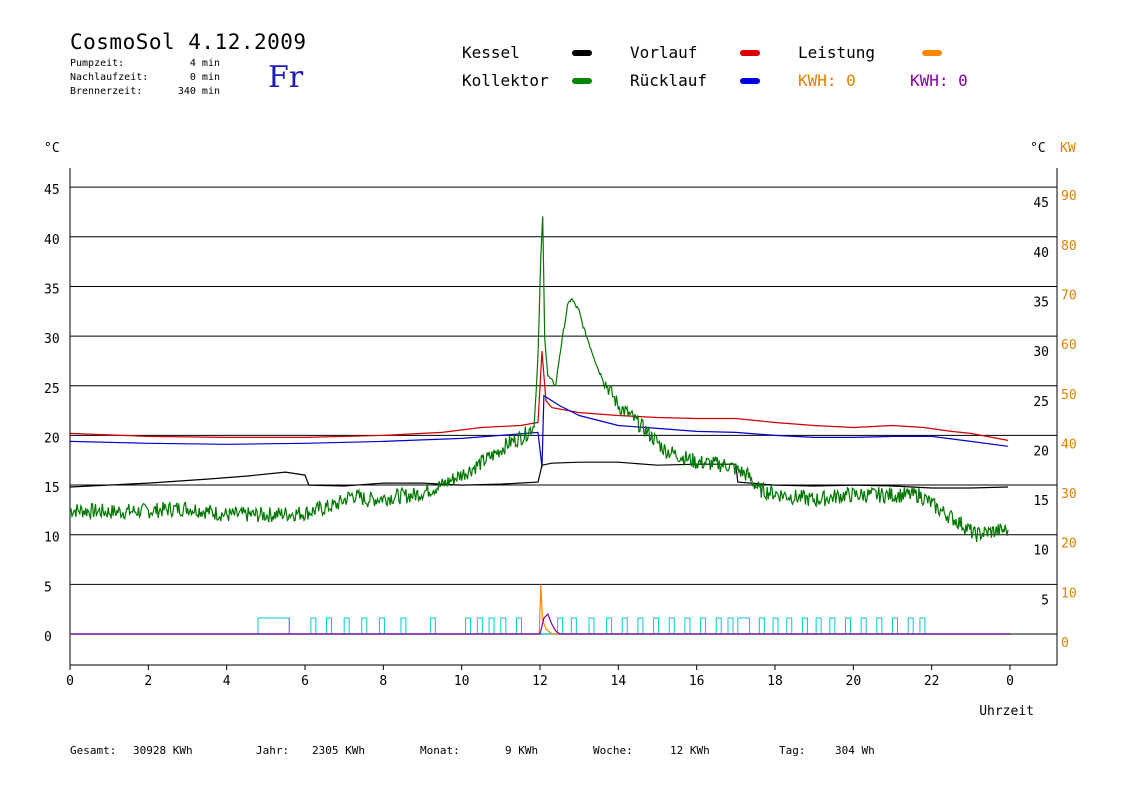 Image resolution: width=1148 pixels, height=812 pixels. I want to click on footer-jahr-label: Jahr:, so click(273, 750).